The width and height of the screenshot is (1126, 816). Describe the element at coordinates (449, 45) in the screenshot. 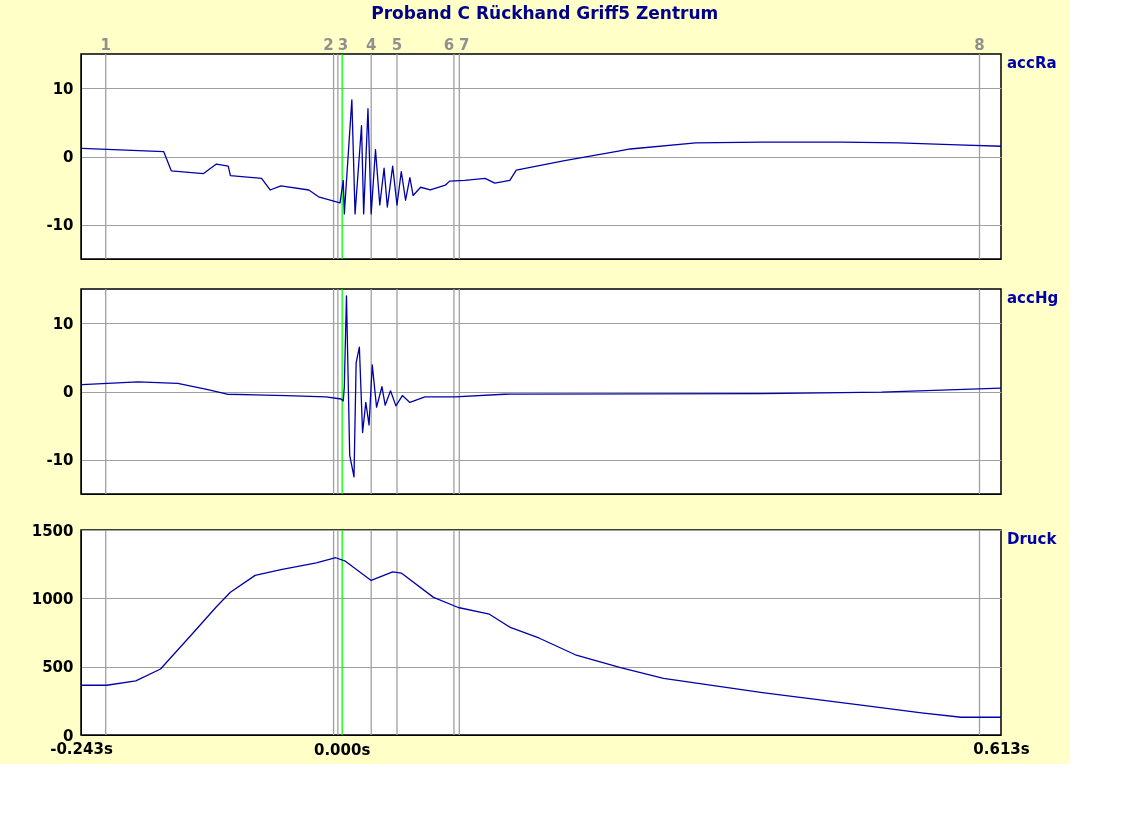

I see `text: 6` at that location.